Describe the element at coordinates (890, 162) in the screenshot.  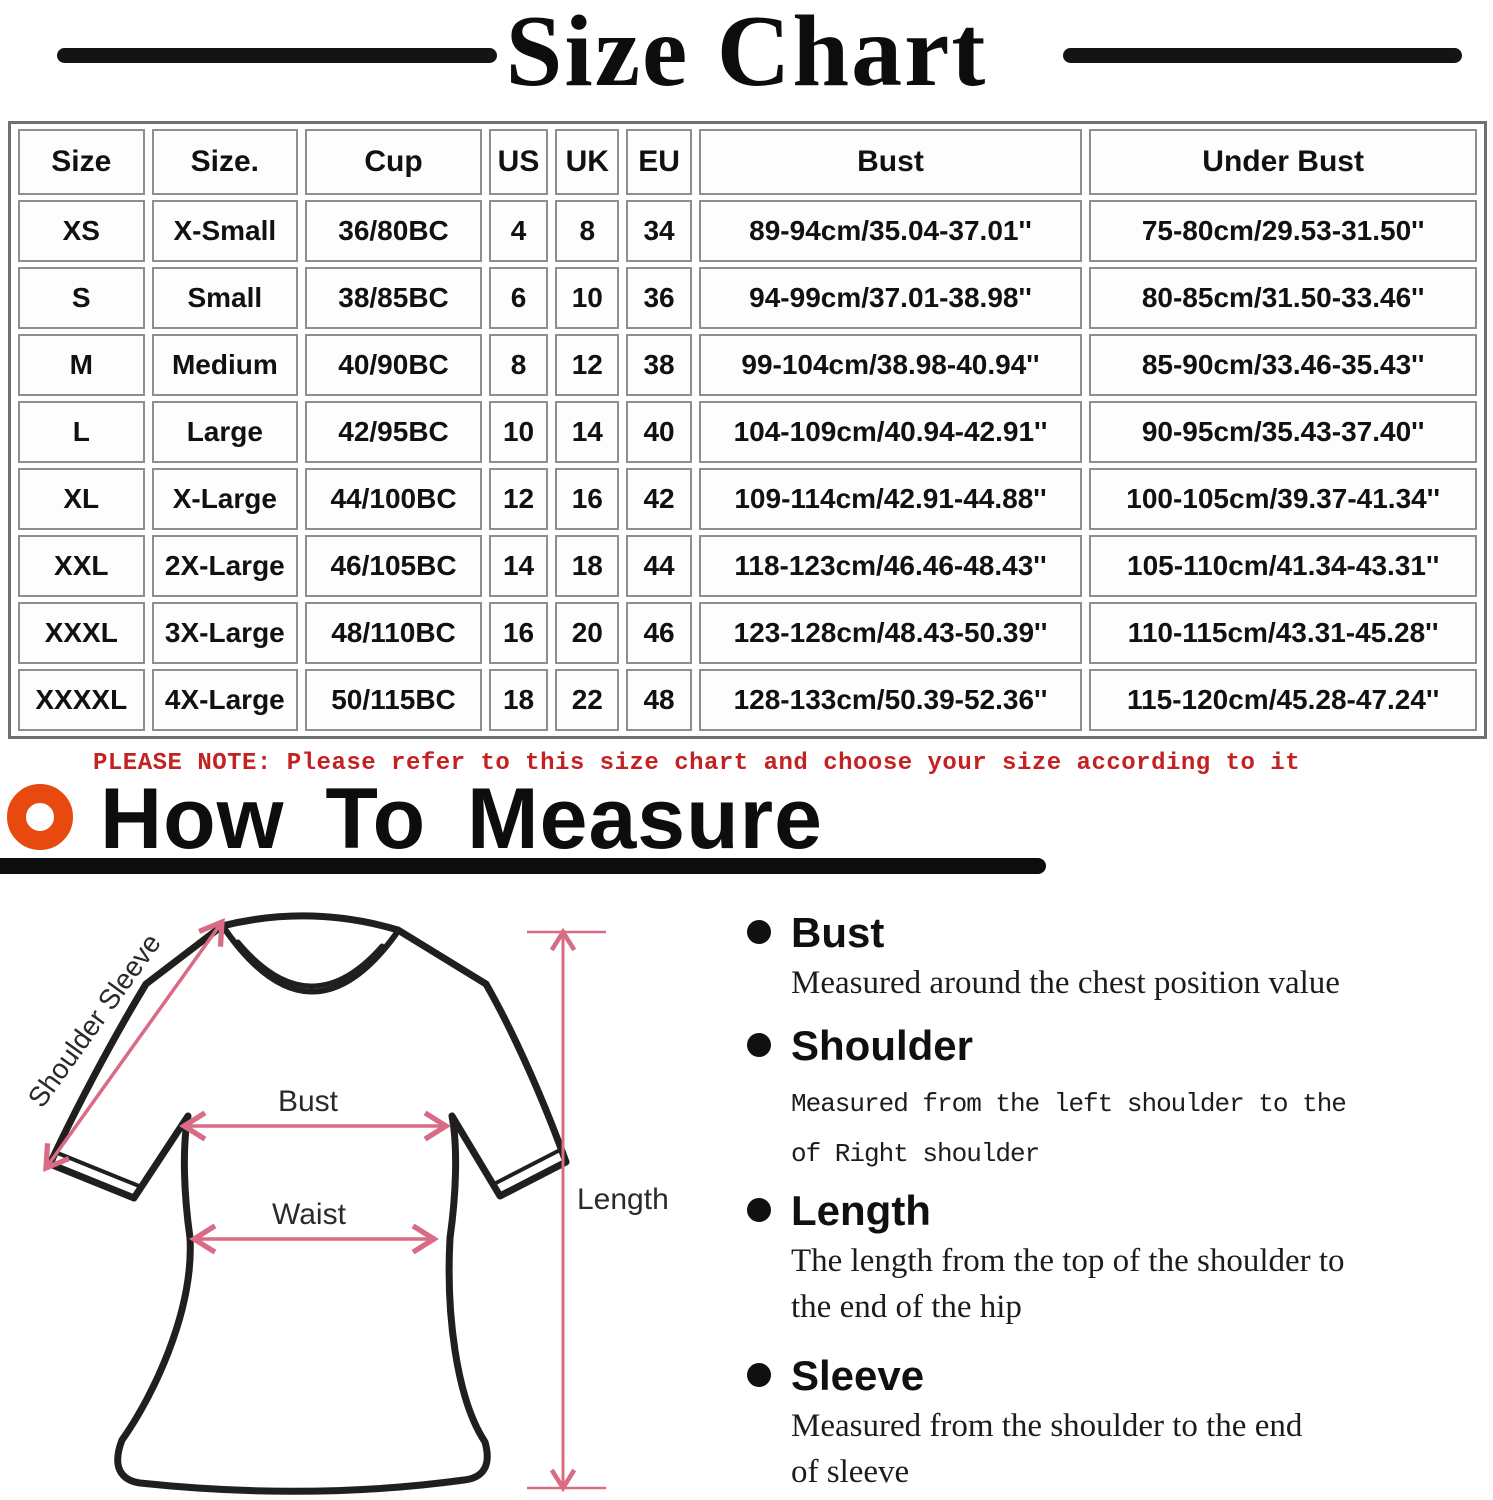
I see `header-cell: Bust` at that location.